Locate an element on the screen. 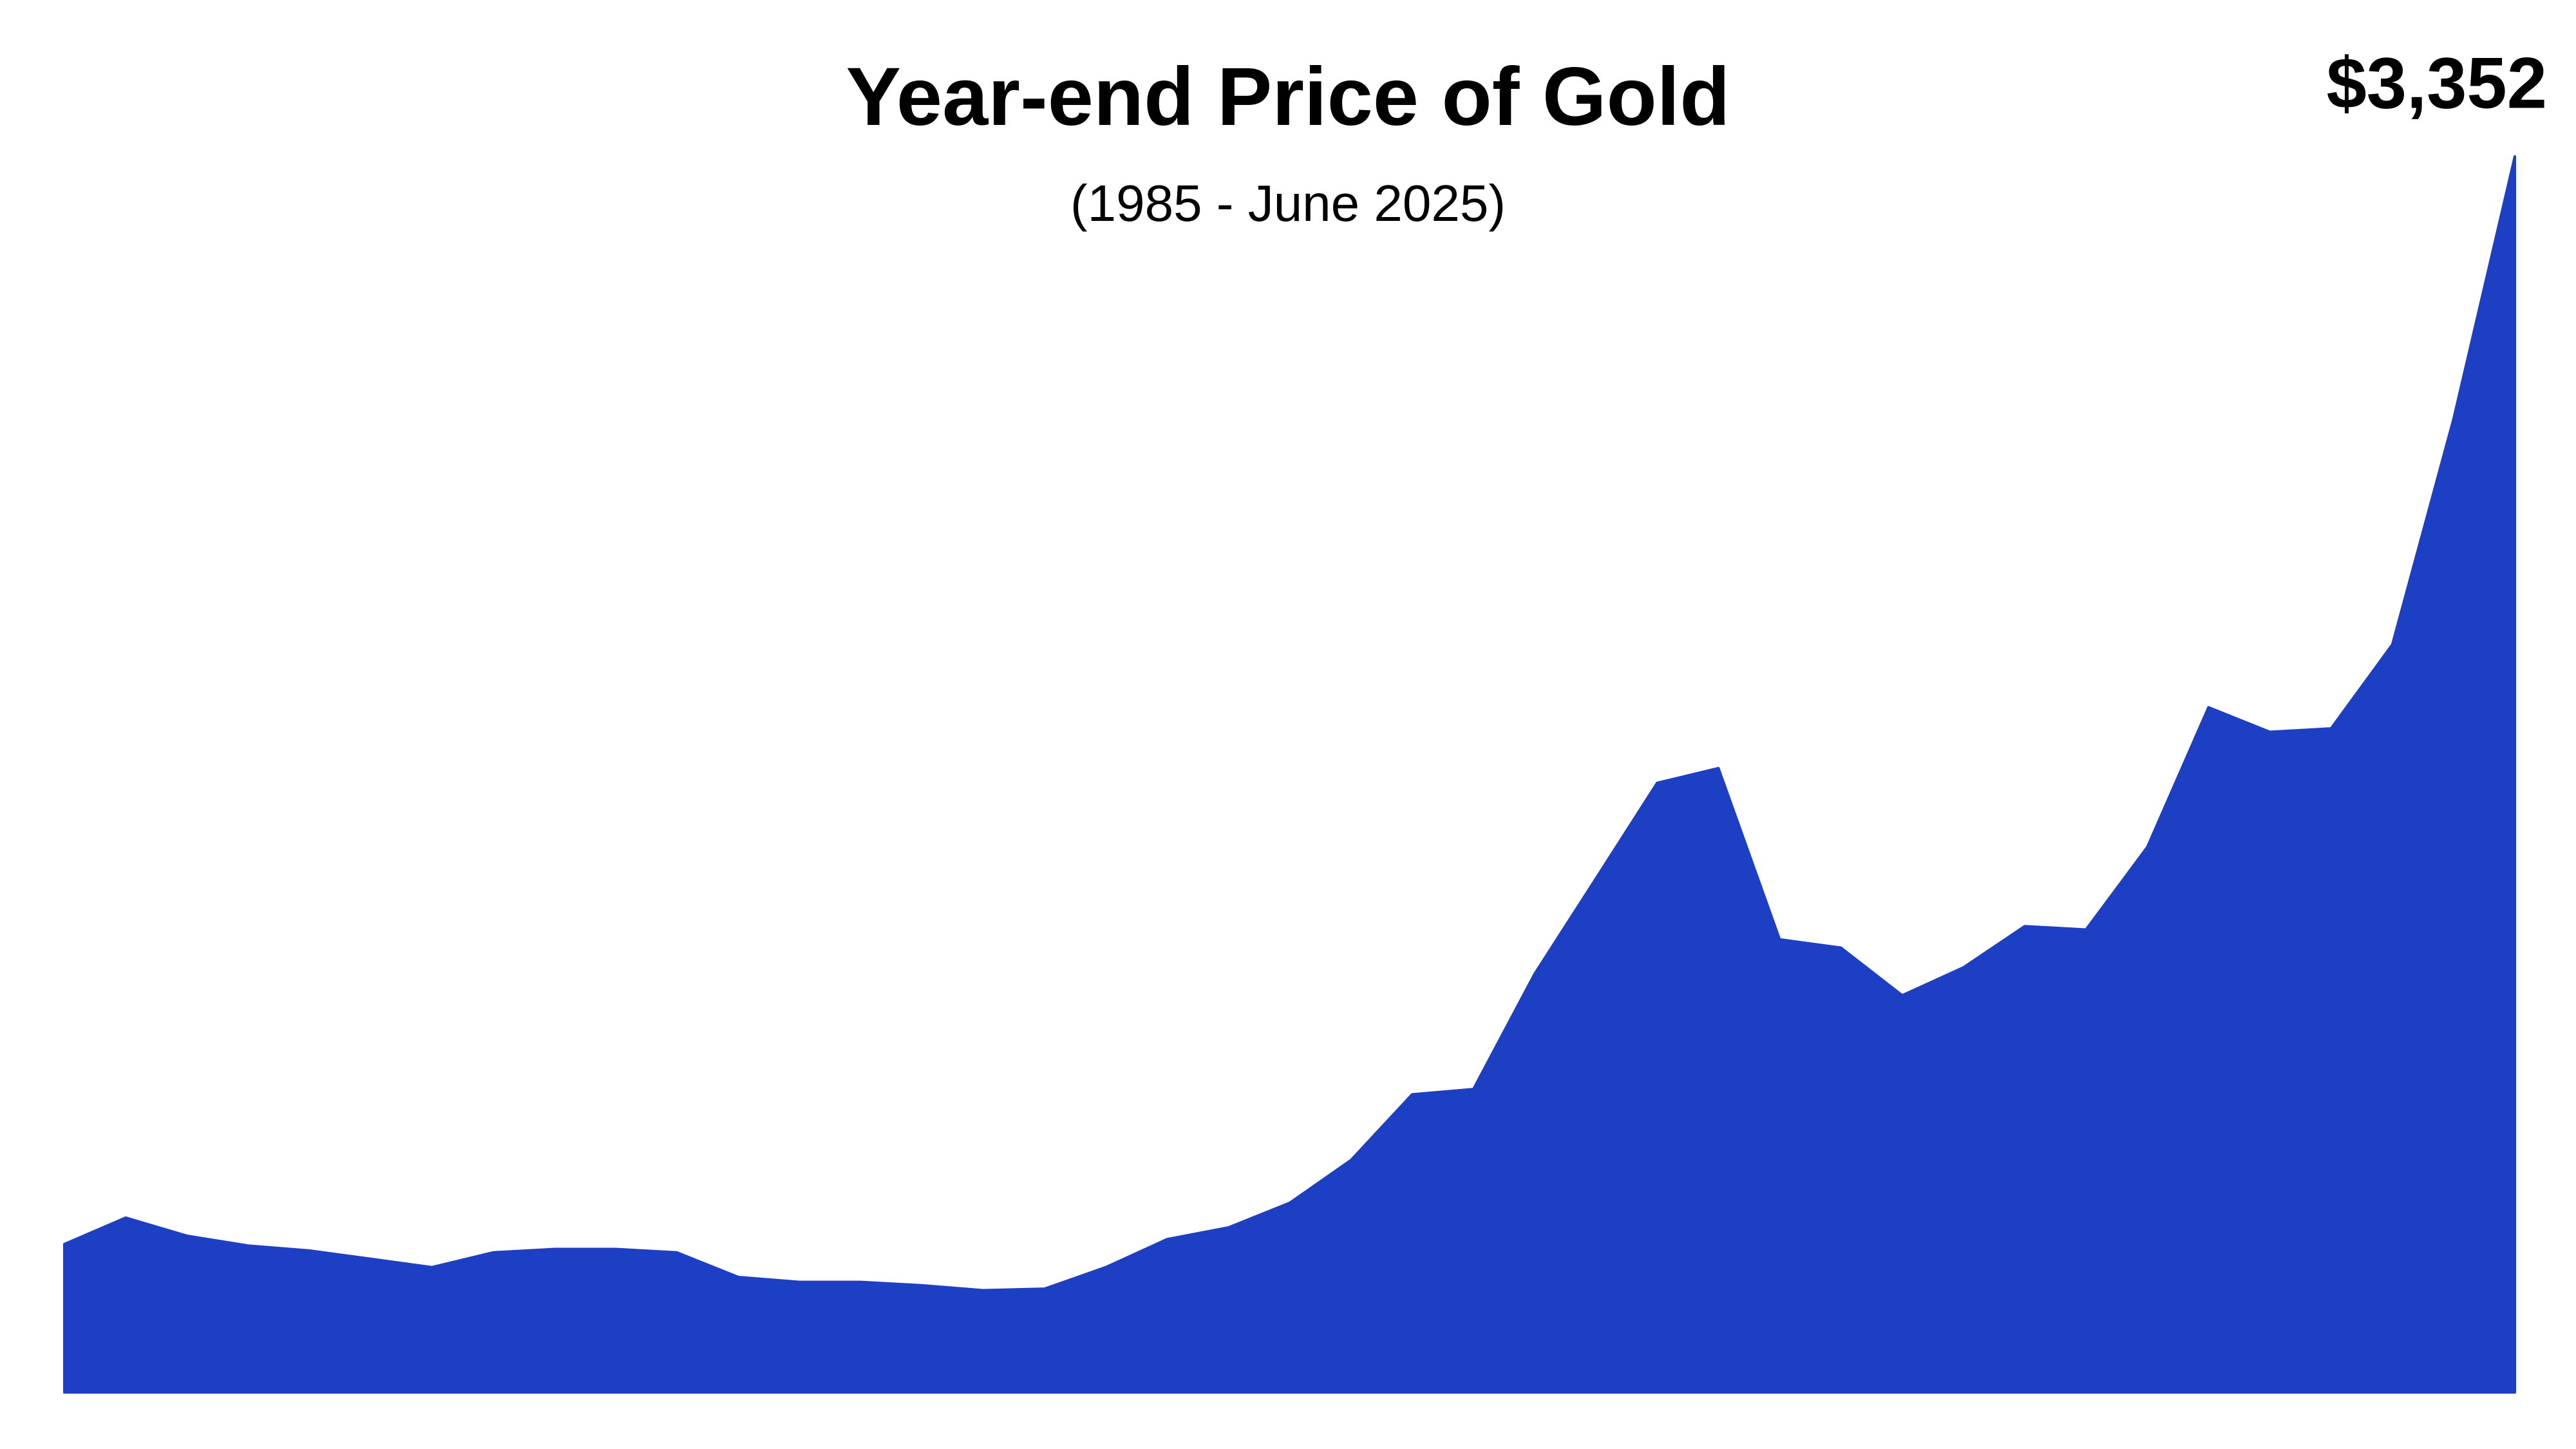  chart-subtitle: (1985 - June 2025) is located at coordinates (1288, 203).